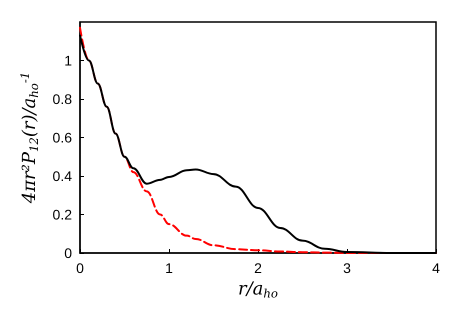  What do you see at coordinates (62, 176) in the screenshot?
I see `y-tick-label: 0.4` at bounding box center [62, 176].